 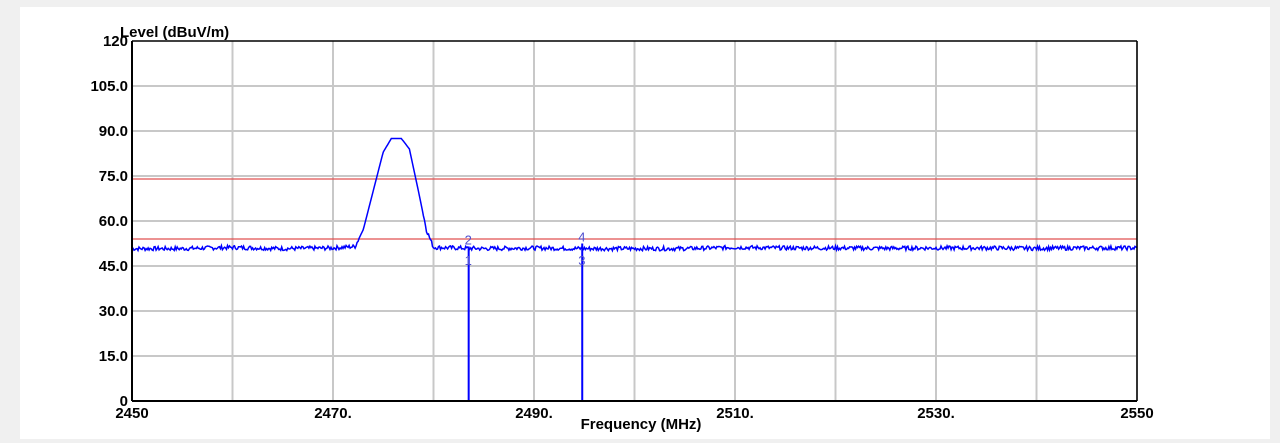 What do you see at coordinates (333, 413) in the screenshot?
I see `x-tick-label: 2470.` at bounding box center [333, 413].